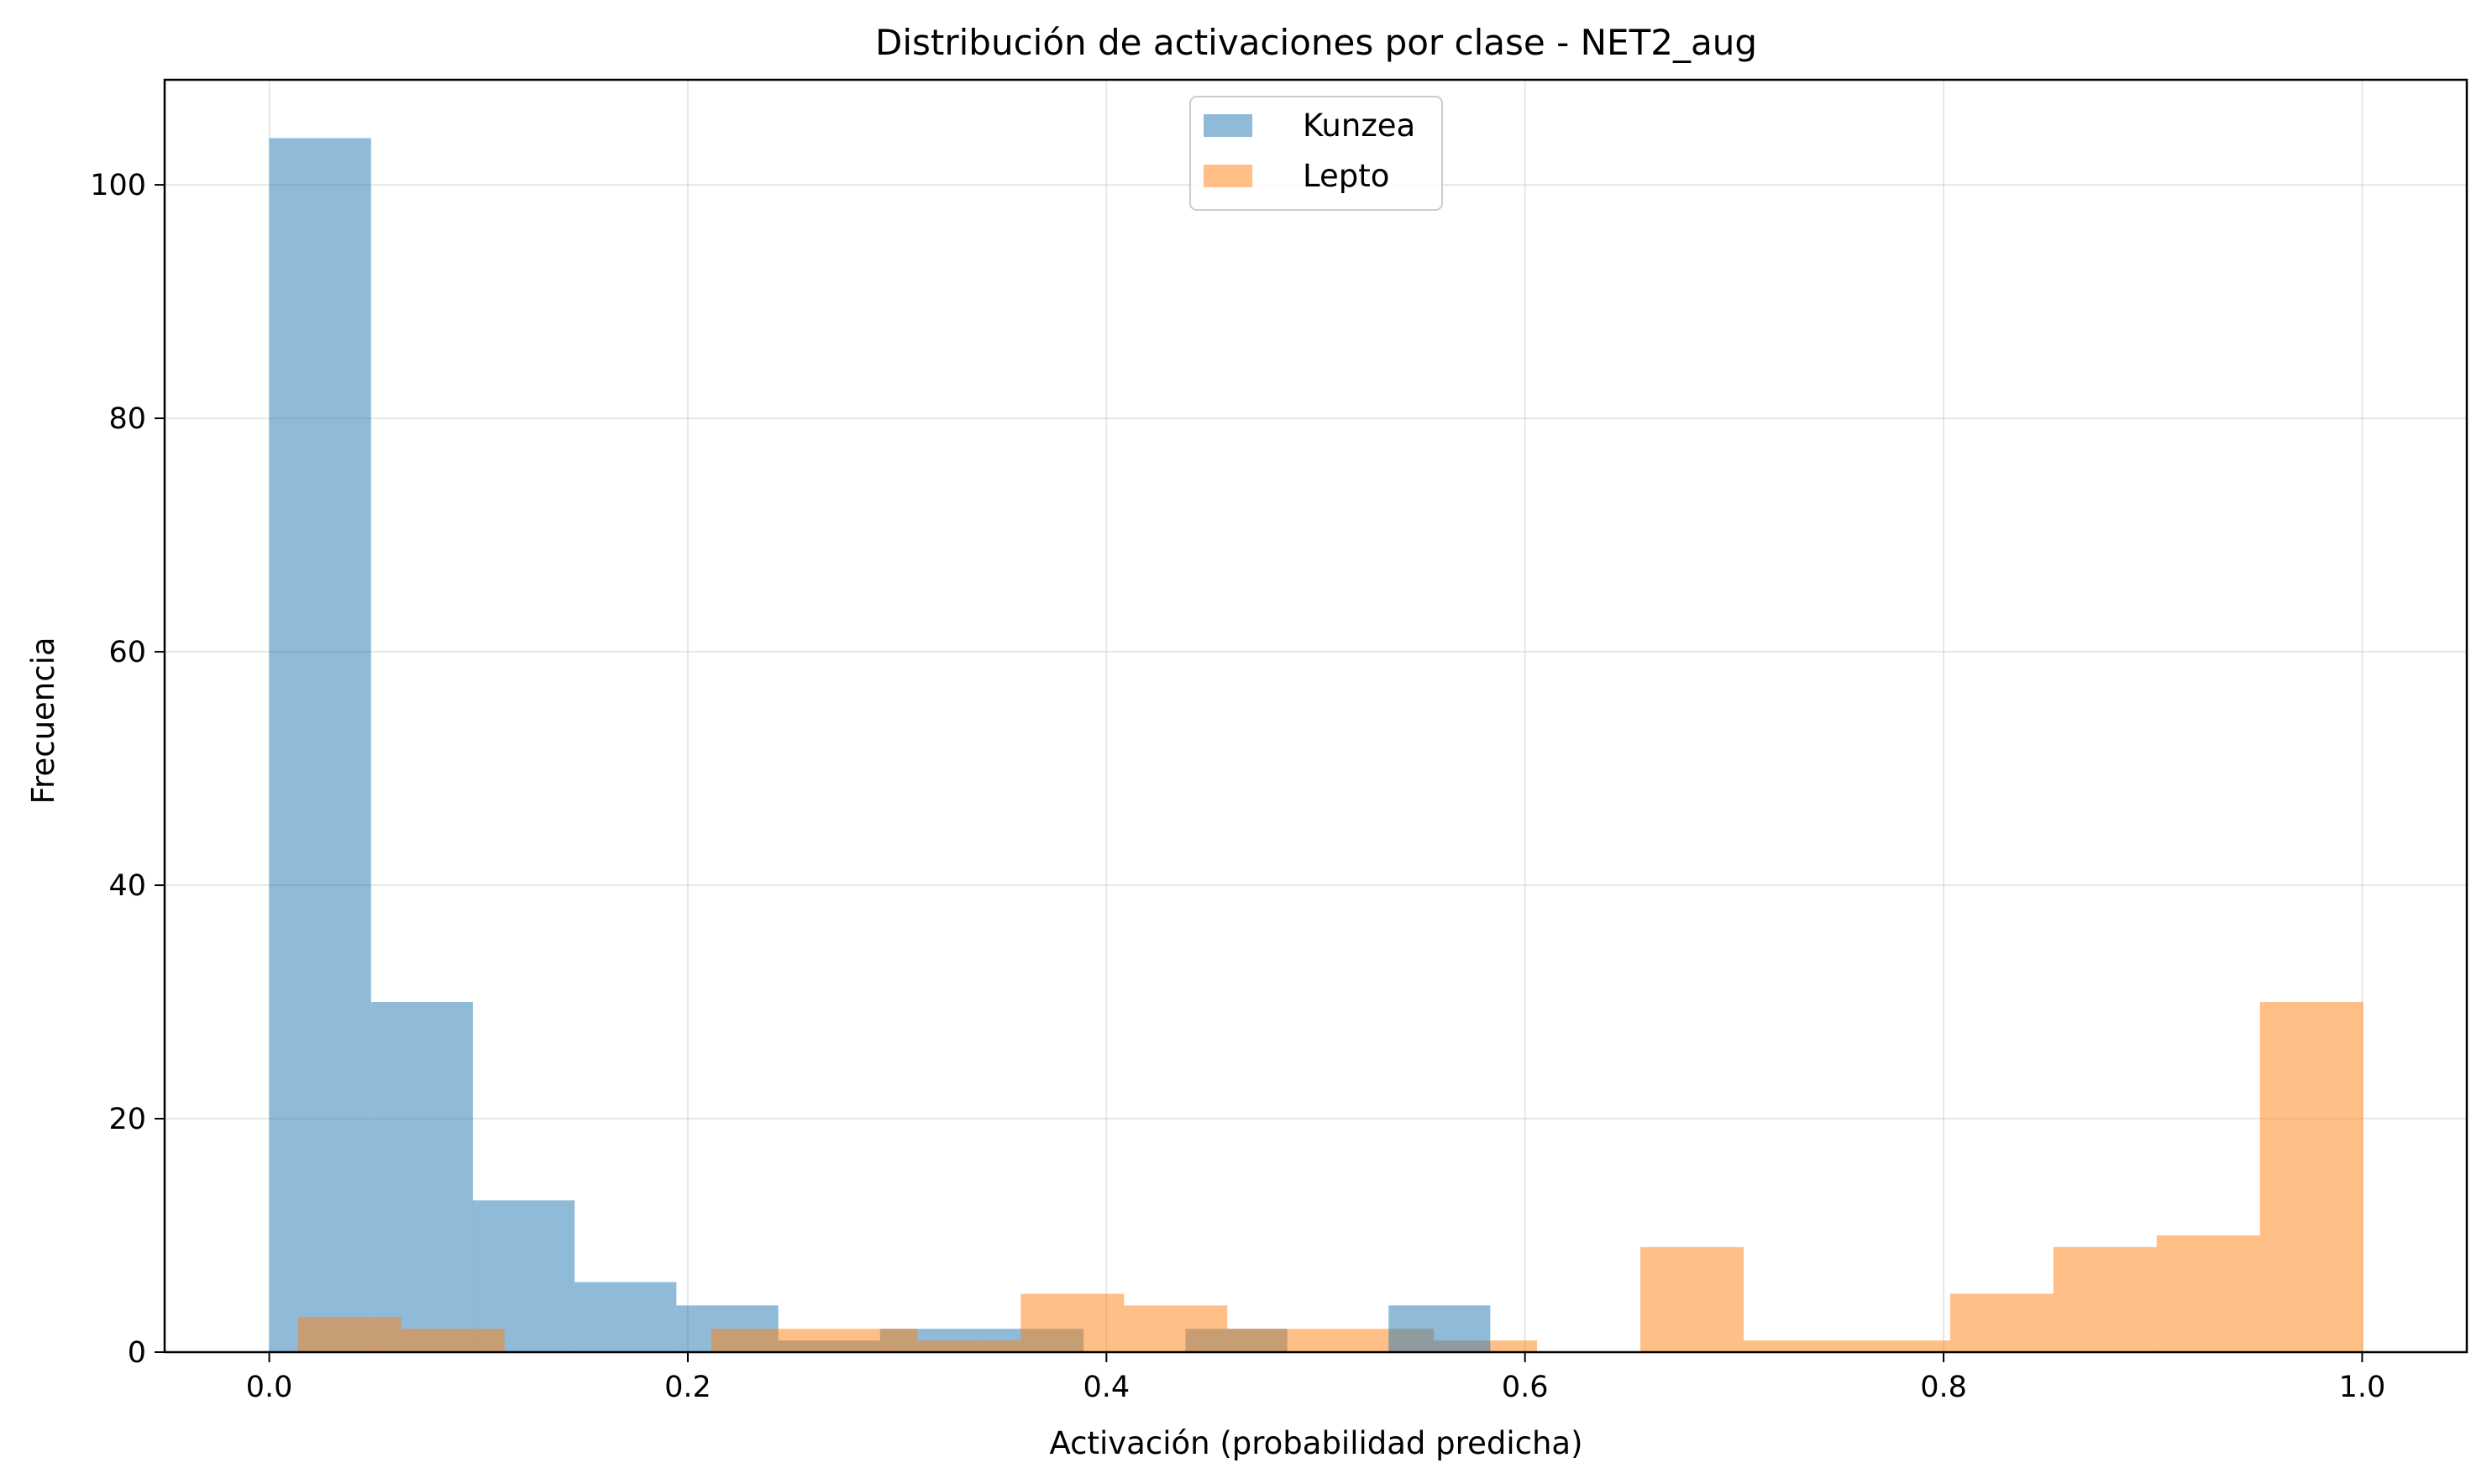  What do you see at coordinates (127, 419) in the screenshot?
I see `y-tick-label: 80` at bounding box center [127, 419].